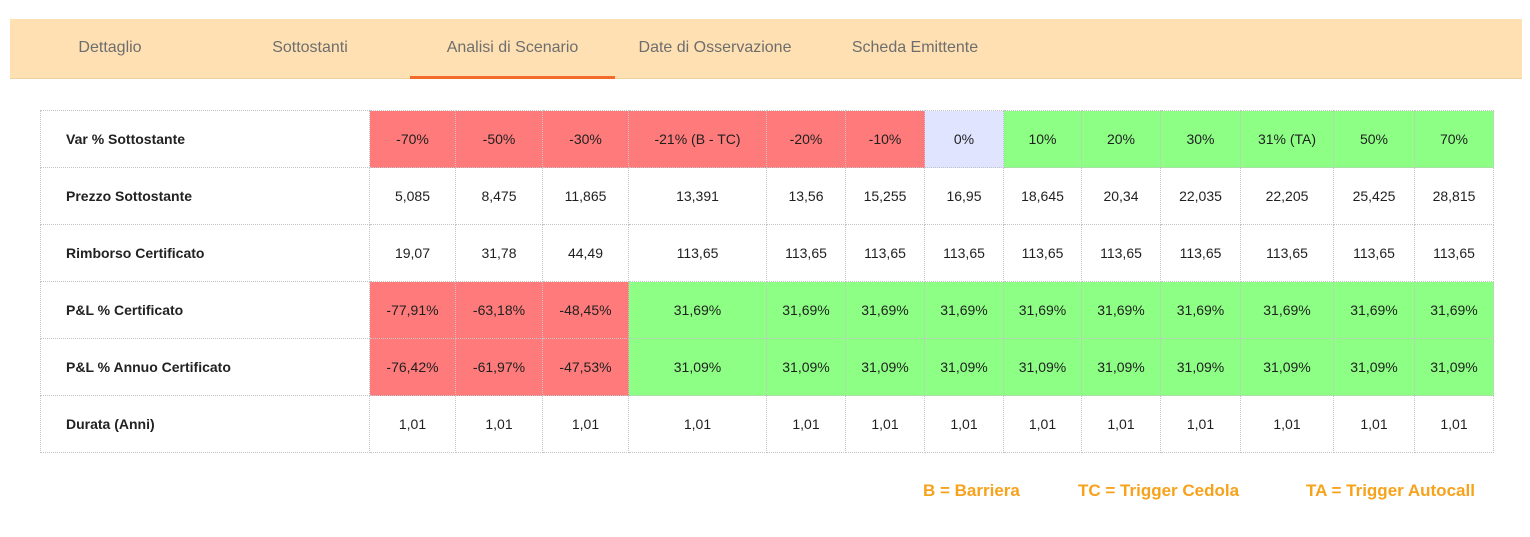 The image size is (1530, 537). What do you see at coordinates (205, 196) in the screenshot?
I see `row-label: Prezzo Sottostante` at bounding box center [205, 196].